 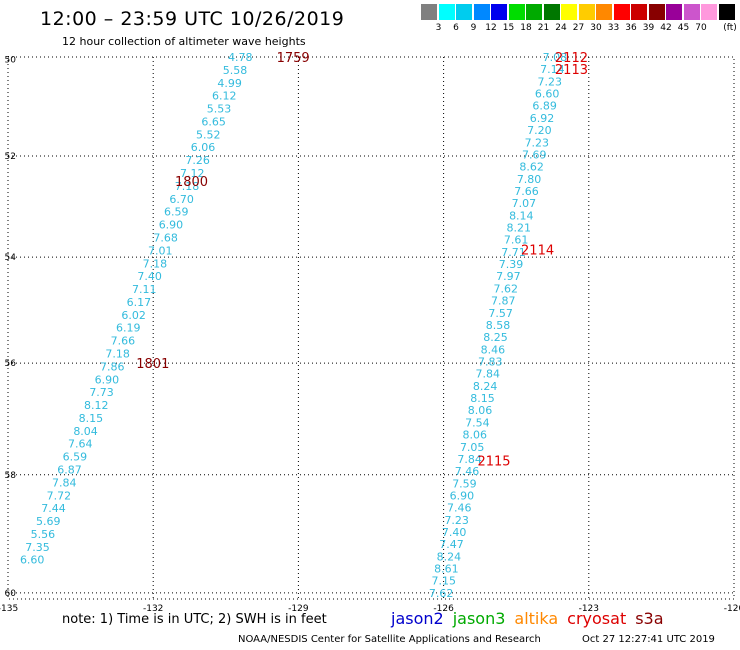 What do you see at coordinates (298, 609) in the screenshot?
I see `longitude-tick-label: -129` at bounding box center [298, 609].